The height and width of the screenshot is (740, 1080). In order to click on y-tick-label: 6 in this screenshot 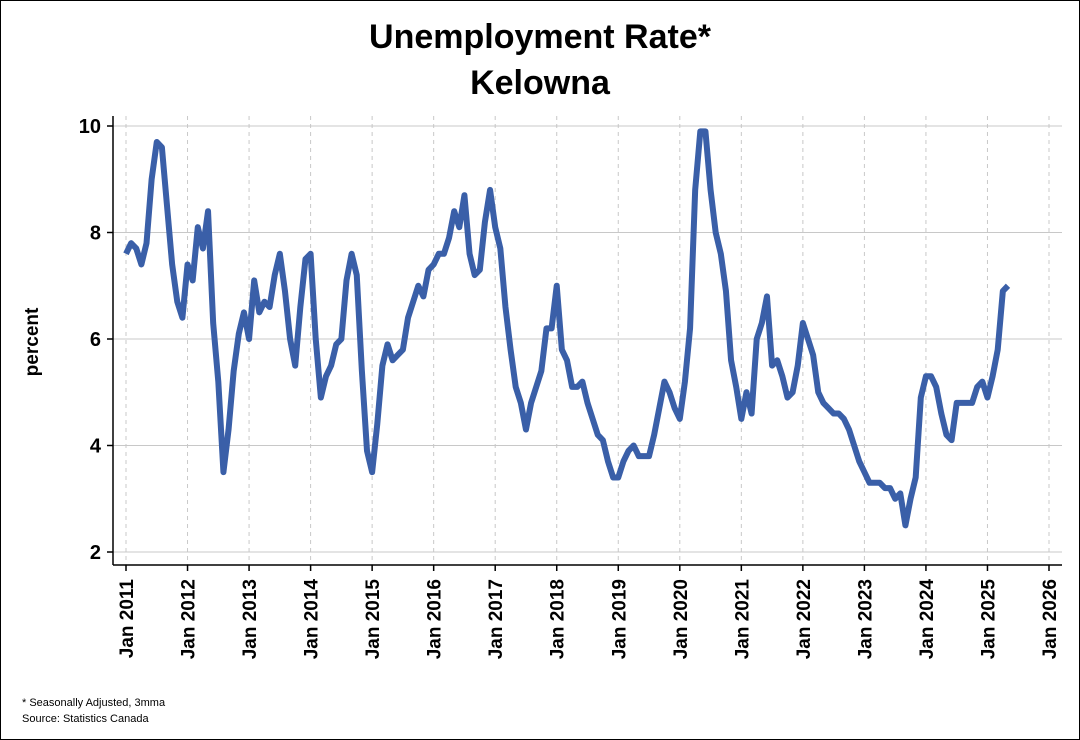, I will do `click(95, 340)`.